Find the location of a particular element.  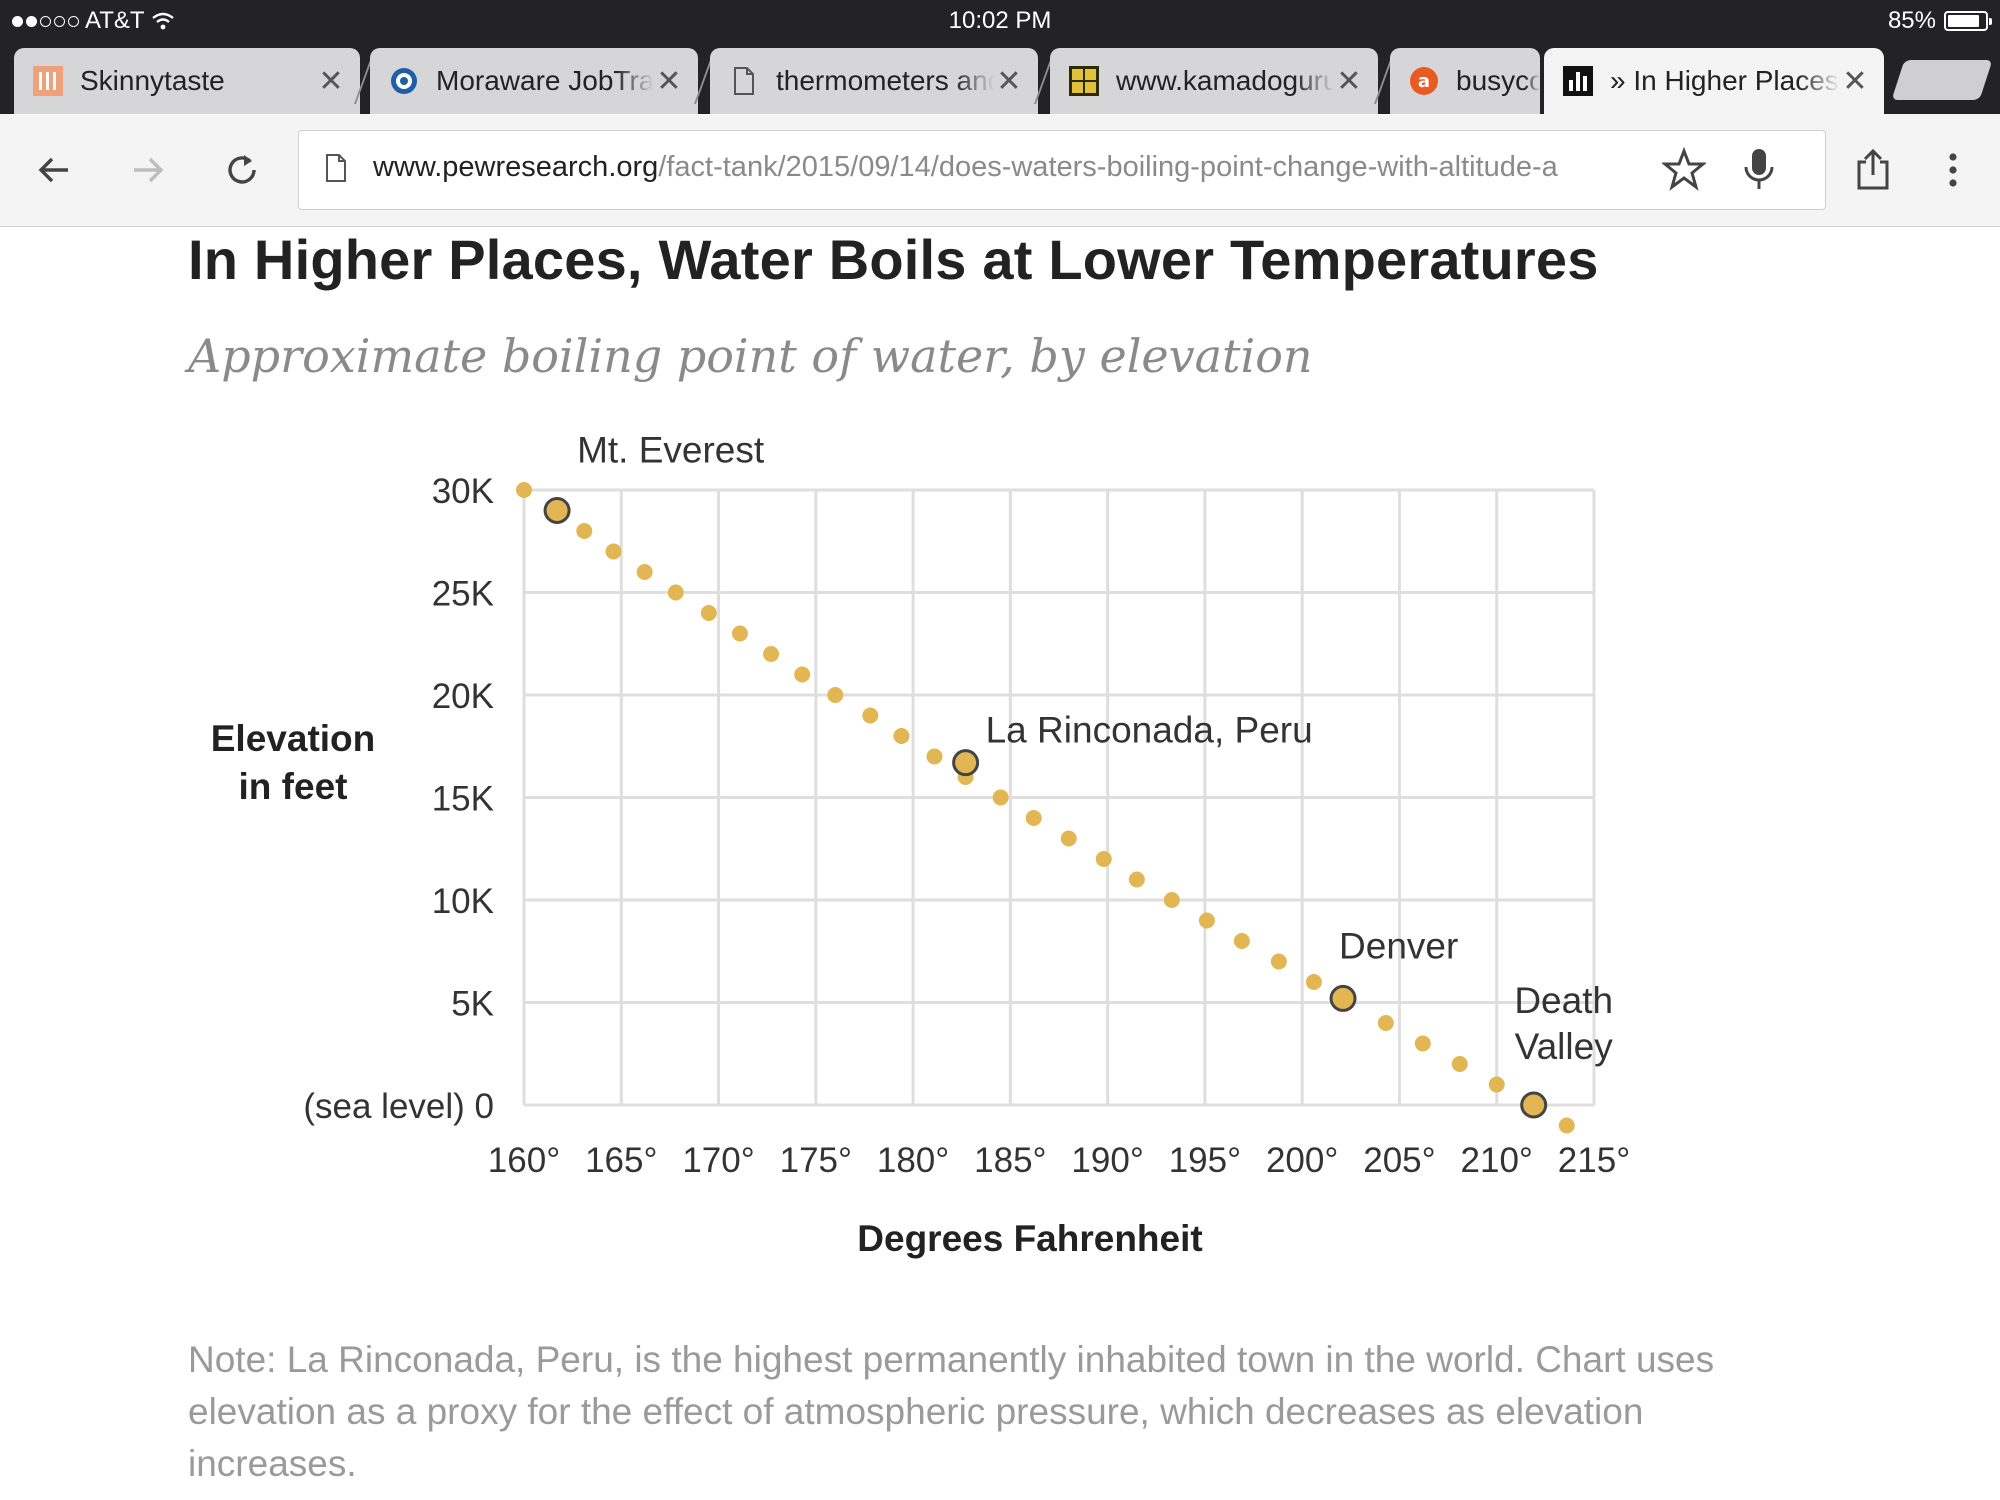

x-tick-label: 195° is located at coordinates (1205, 1160).